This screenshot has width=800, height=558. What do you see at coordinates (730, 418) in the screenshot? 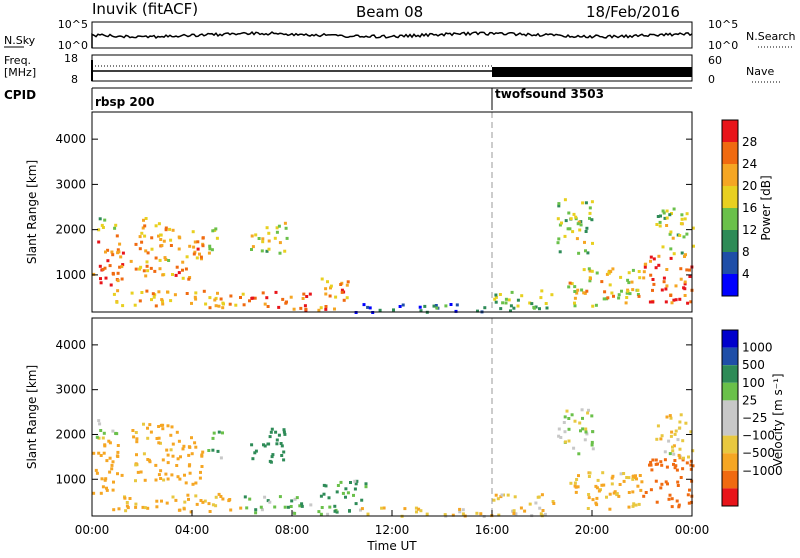
I see `velocity-colorbar-cells` at bounding box center [730, 418].